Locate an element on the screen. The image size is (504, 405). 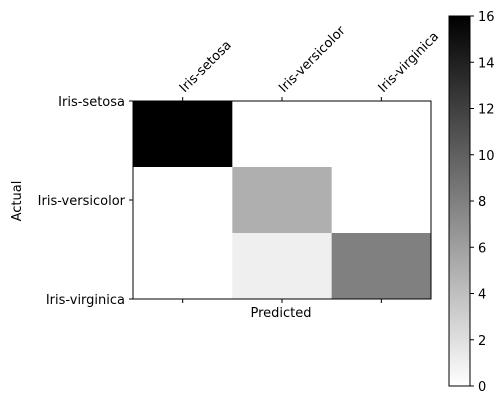
colorbar-tick-label: 12 is located at coordinates (486, 110).